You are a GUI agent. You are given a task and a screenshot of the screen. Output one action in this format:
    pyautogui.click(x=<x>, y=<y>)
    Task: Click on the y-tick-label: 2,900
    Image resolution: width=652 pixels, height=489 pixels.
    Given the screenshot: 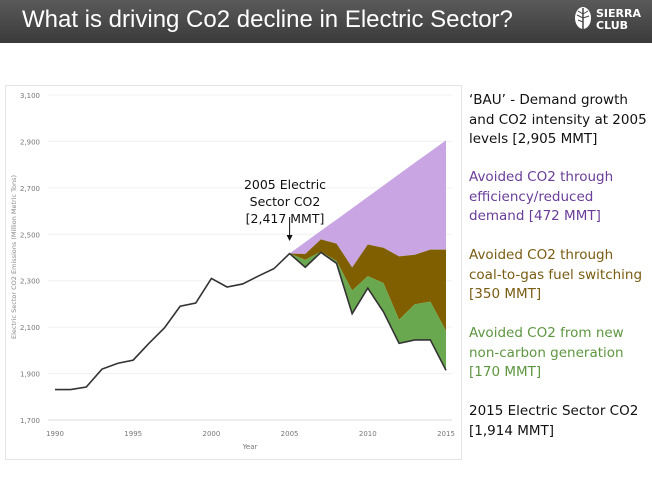 What is the action you would take?
    pyautogui.click(x=30, y=142)
    